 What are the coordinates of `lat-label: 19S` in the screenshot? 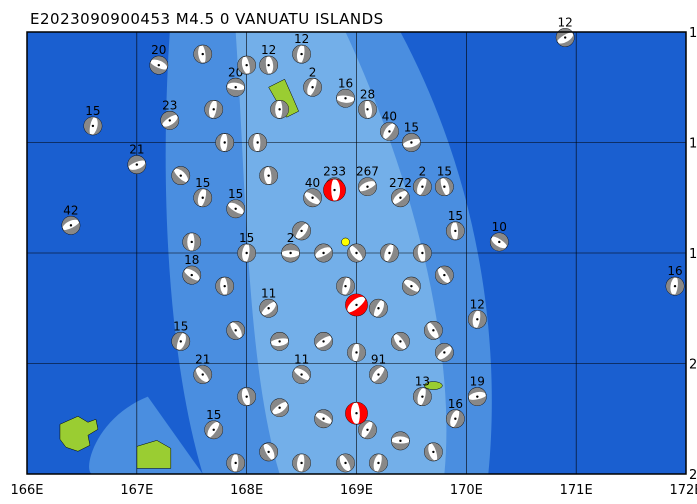 It's located at (693, 254).